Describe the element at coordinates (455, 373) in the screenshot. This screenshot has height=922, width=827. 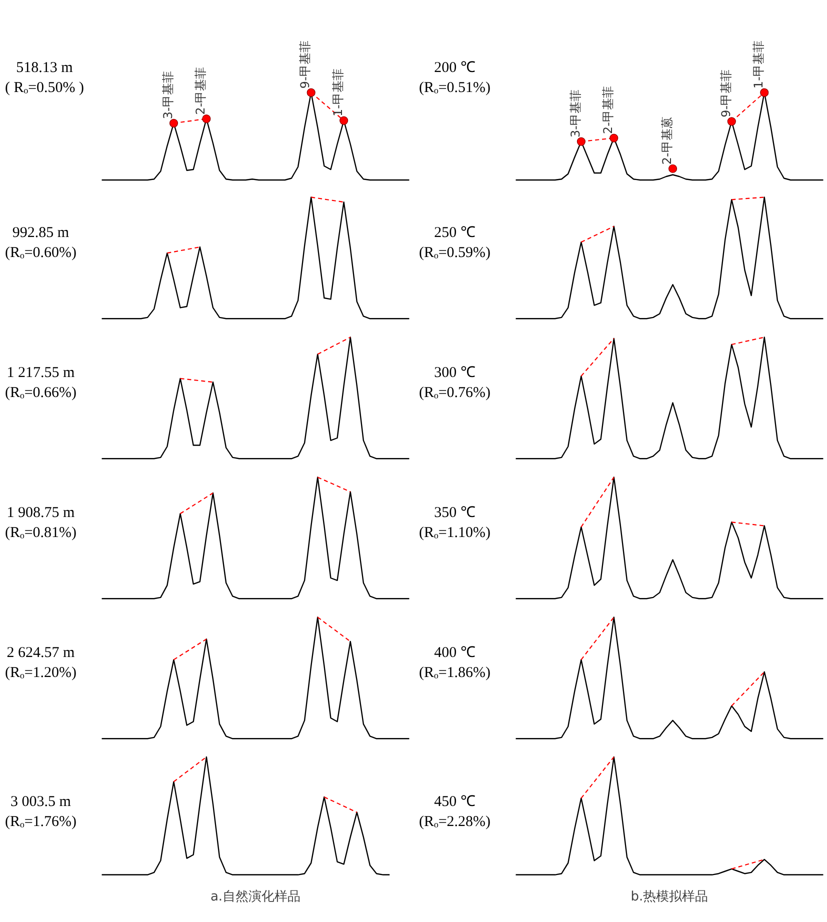
I see `text: 300 ℃` at that location.